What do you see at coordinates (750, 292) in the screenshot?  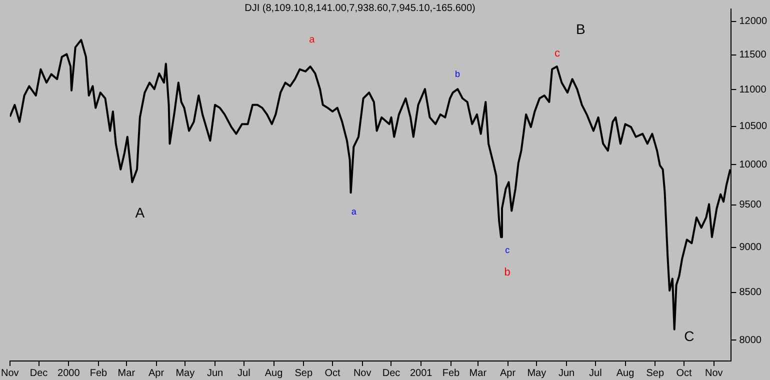 I see `y-tick-label: 8500` at bounding box center [750, 292].